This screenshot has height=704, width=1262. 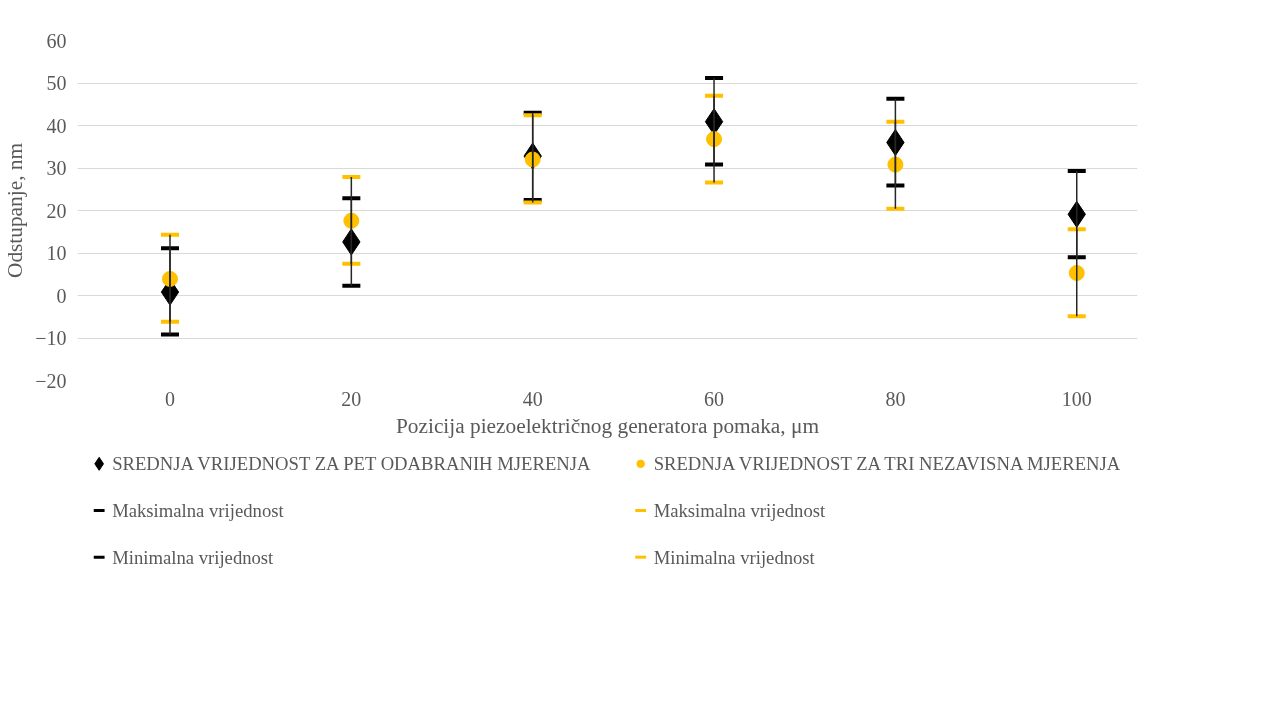 I want to click on y-tick-label: −20, so click(x=51, y=380).